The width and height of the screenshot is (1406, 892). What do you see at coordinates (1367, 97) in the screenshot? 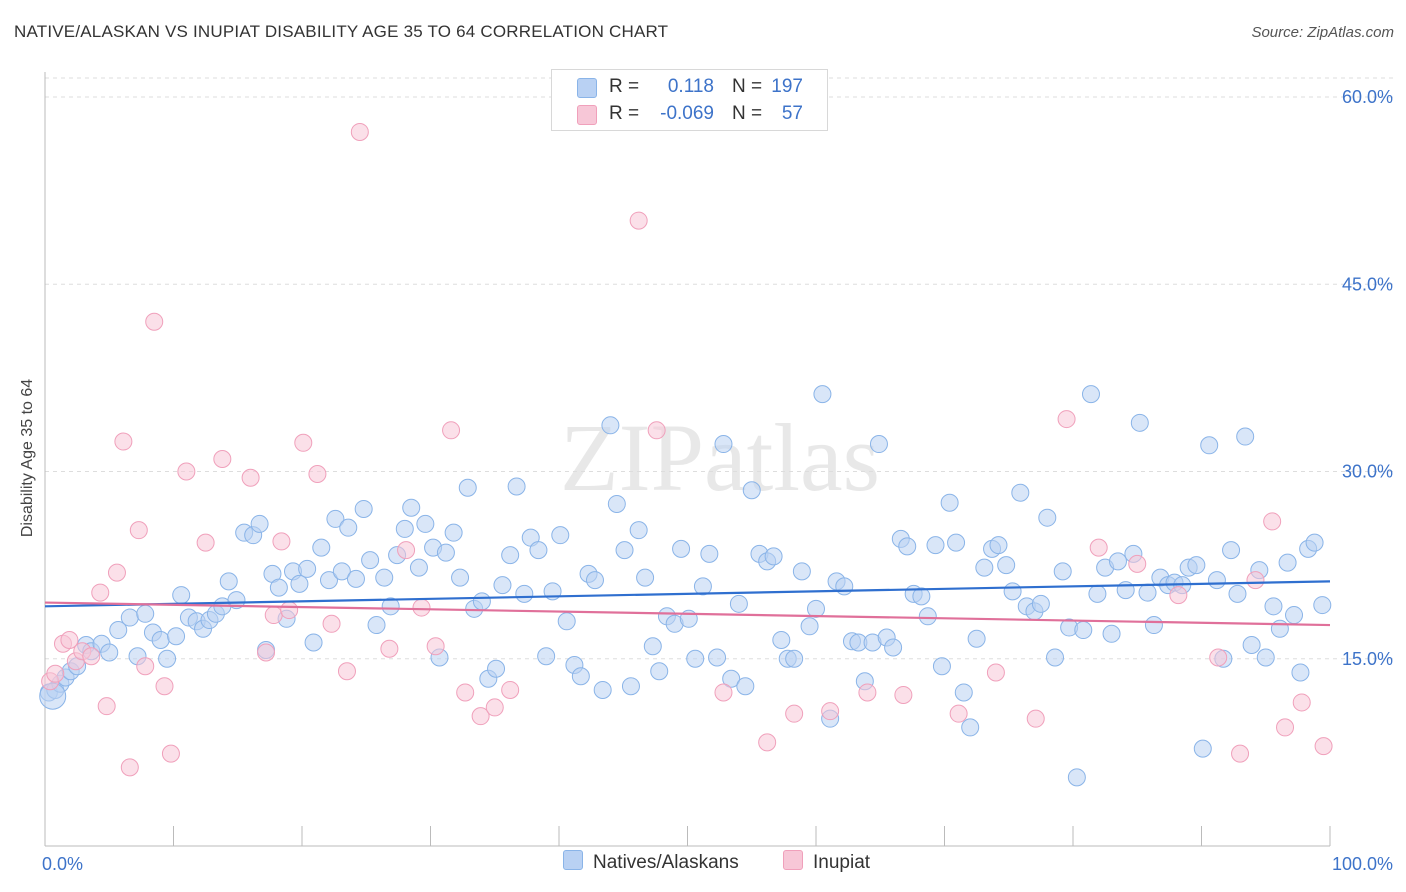
I see `y-tick-label: 60.0%` at bounding box center [1367, 97].